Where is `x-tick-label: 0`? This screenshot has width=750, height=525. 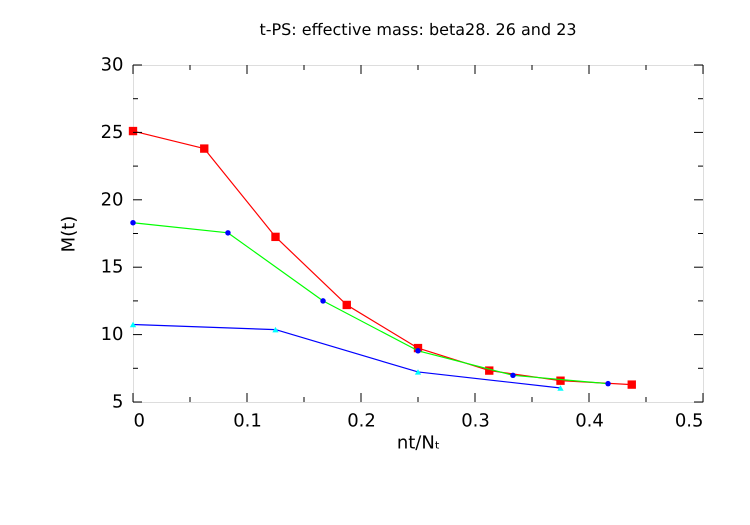 x-tick-label: 0 is located at coordinates (139, 421).